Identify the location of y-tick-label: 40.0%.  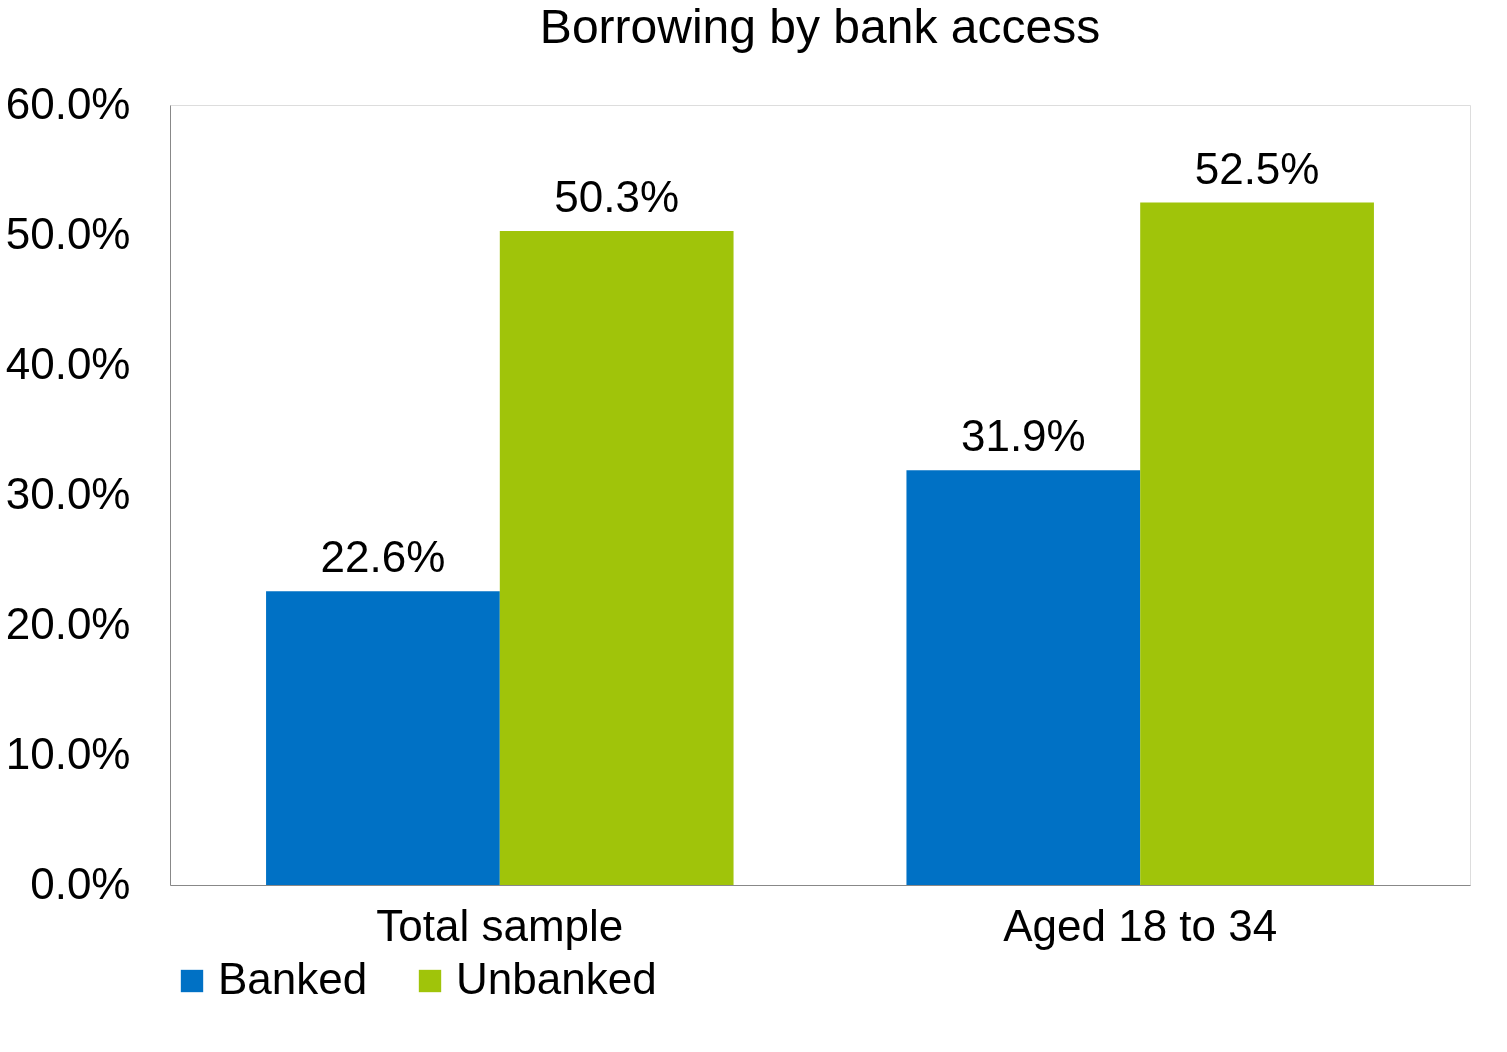
(68, 363).